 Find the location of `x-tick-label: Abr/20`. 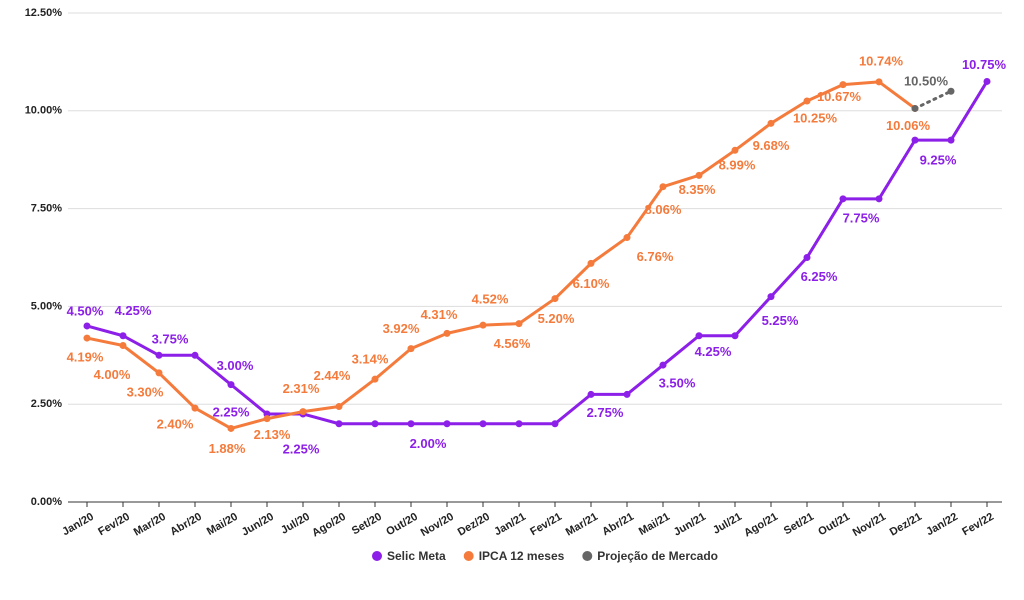

x-tick-label: Abr/20 is located at coordinates (186, 525).